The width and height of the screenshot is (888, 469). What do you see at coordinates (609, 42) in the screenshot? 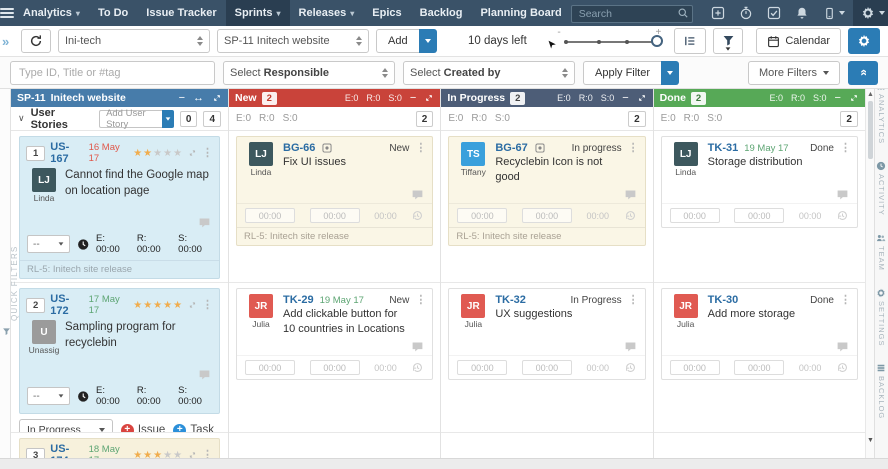
I see `slider-track` at bounding box center [609, 42].